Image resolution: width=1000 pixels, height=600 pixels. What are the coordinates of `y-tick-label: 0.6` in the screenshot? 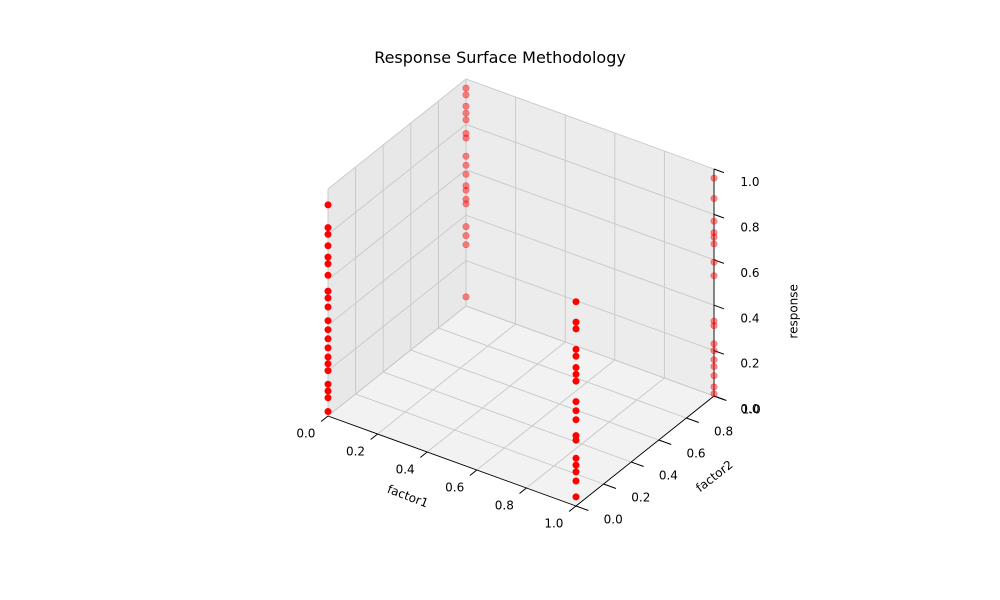 It's located at (695, 454).